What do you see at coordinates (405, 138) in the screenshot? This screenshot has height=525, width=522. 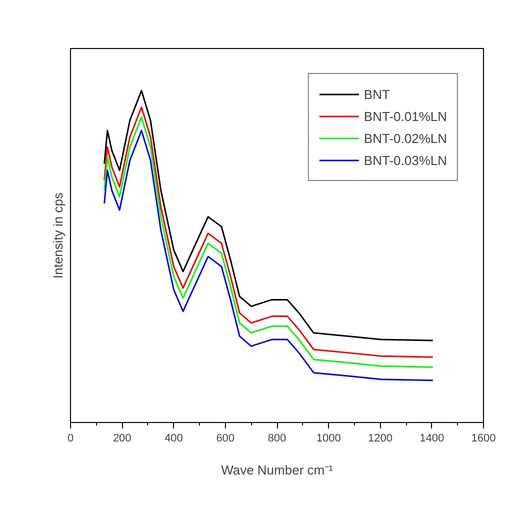 I see `legend-label: BNT-0.02%LN` at bounding box center [405, 138].